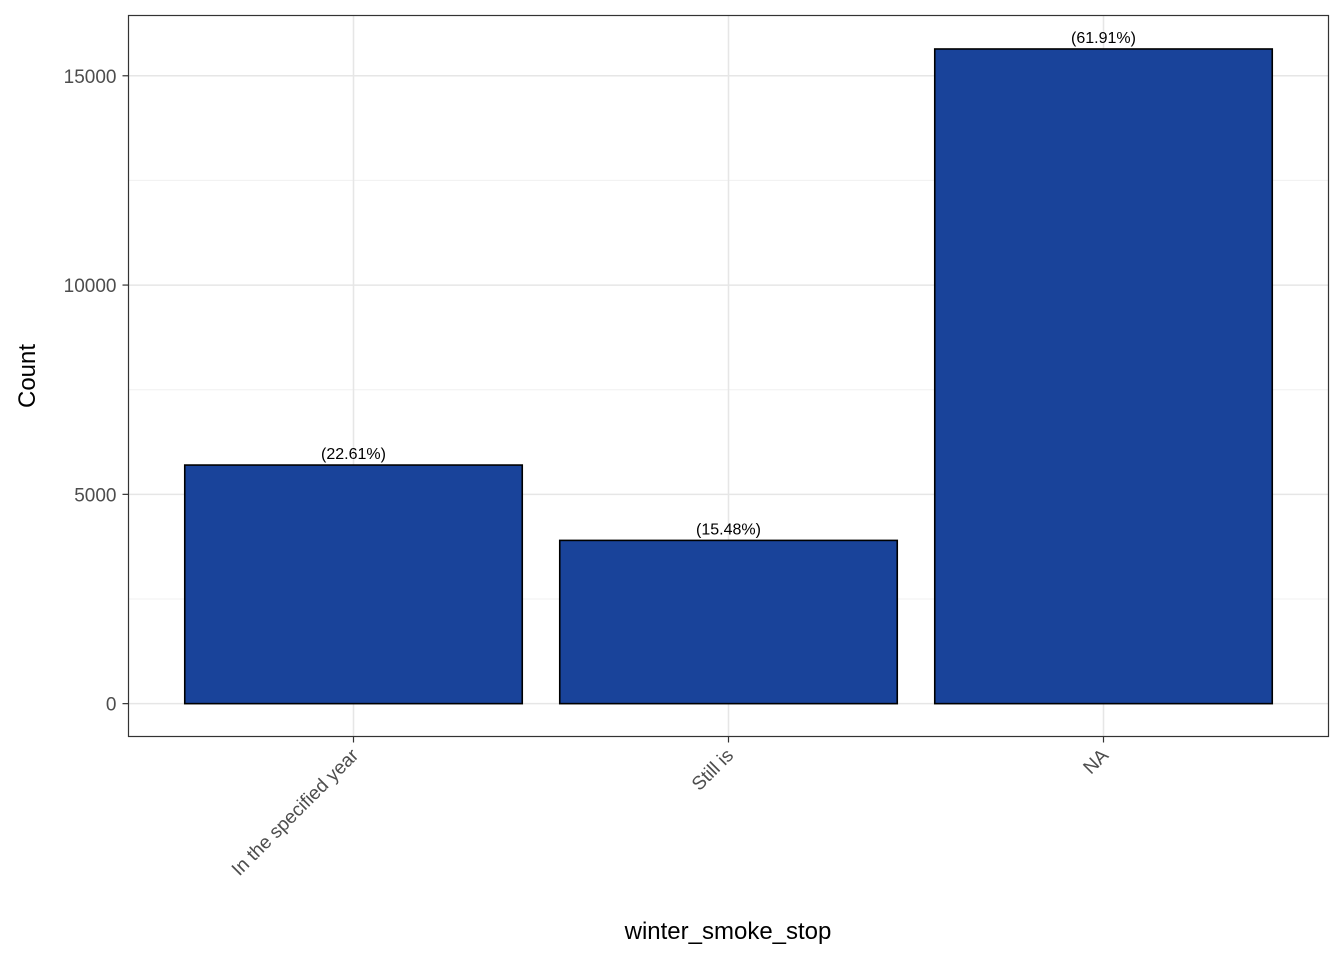 The width and height of the screenshot is (1344, 965). I want to click on bar-percent-label: (15.48%), so click(728, 529).